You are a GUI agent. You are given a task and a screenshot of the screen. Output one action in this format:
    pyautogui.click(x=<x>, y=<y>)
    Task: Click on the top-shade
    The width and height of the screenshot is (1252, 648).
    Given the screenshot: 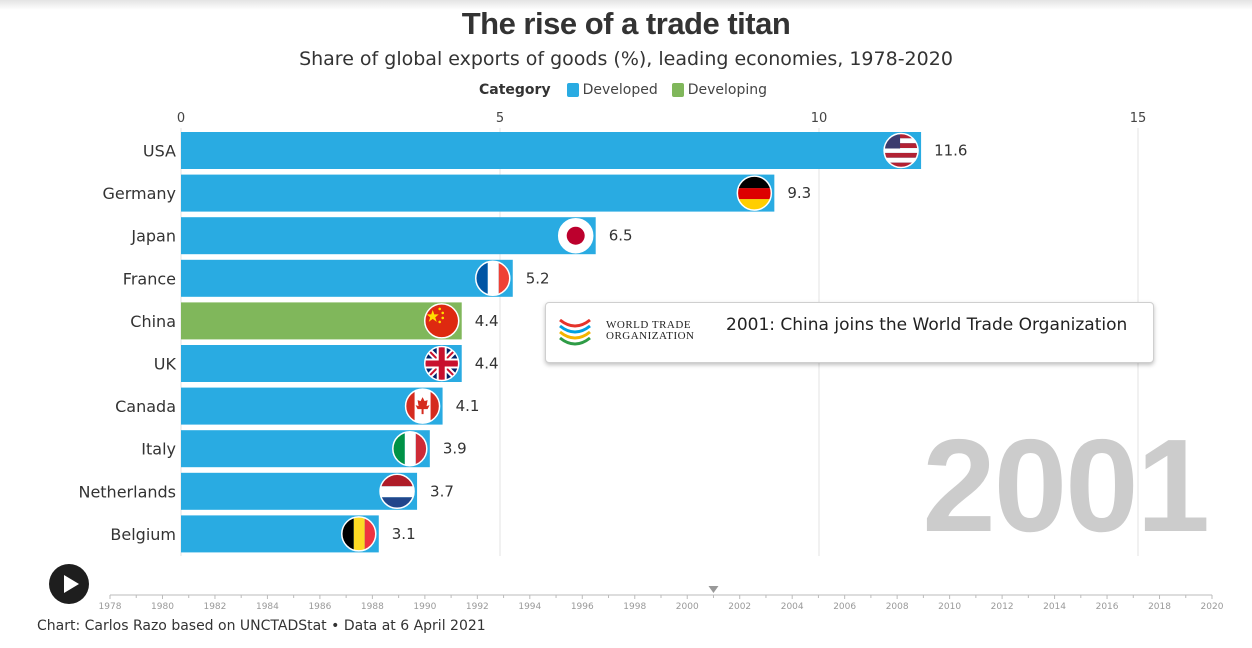 What is the action you would take?
    pyautogui.click(x=626, y=5)
    